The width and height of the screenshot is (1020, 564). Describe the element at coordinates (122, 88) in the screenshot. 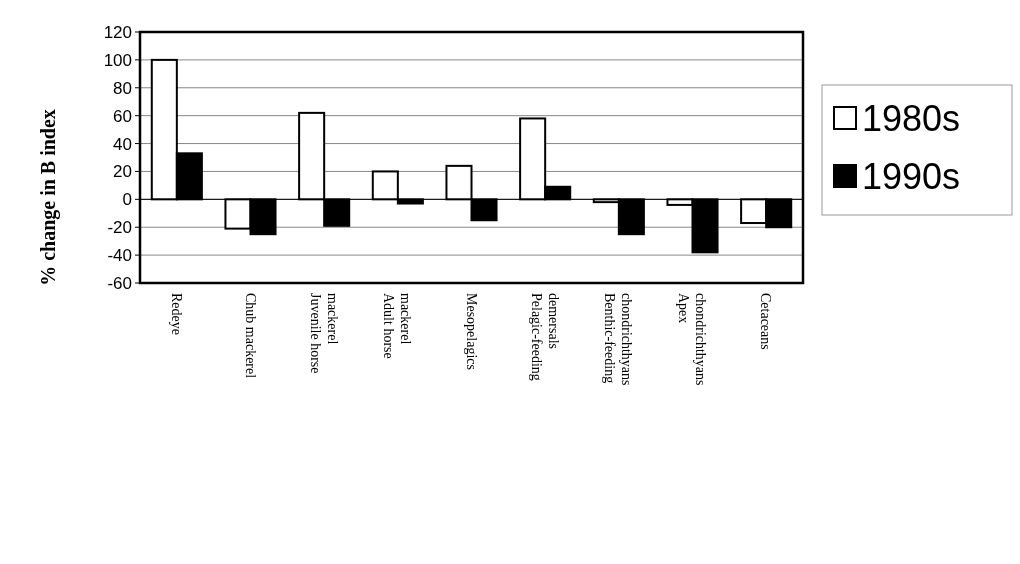

I see `y-tick-label: 80` at that location.